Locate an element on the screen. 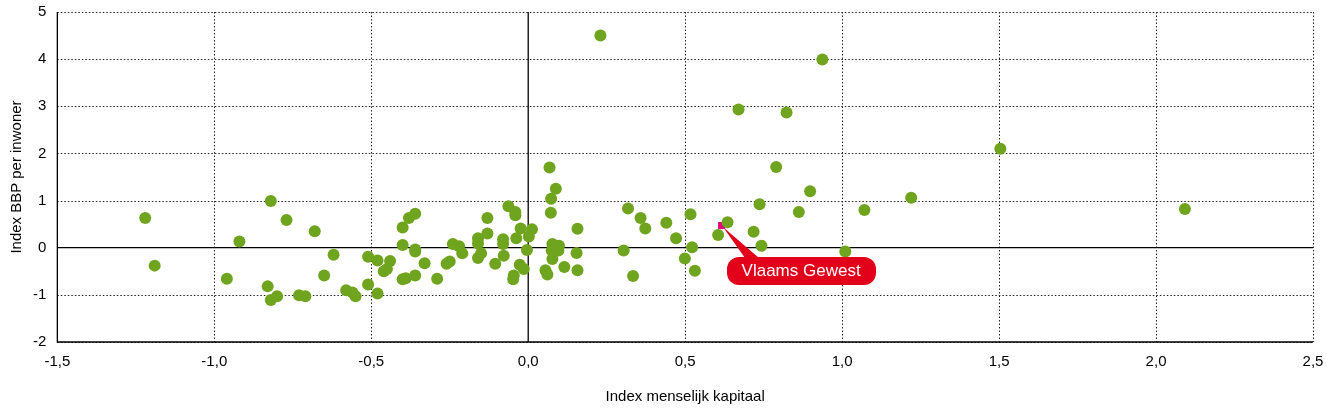  y-tick-label: 3 is located at coordinates (42, 105).